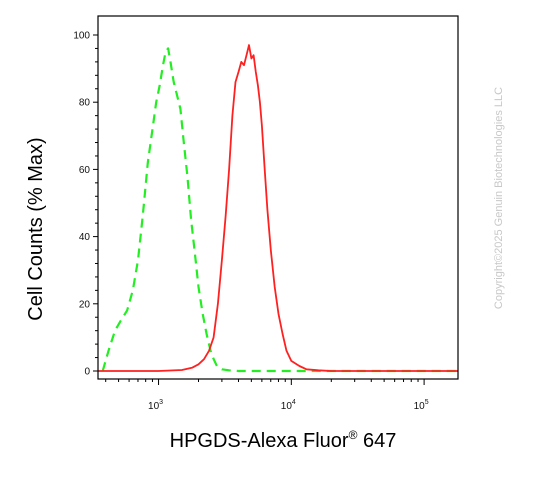  I want to click on y-tick-label: 80, so click(85, 103).